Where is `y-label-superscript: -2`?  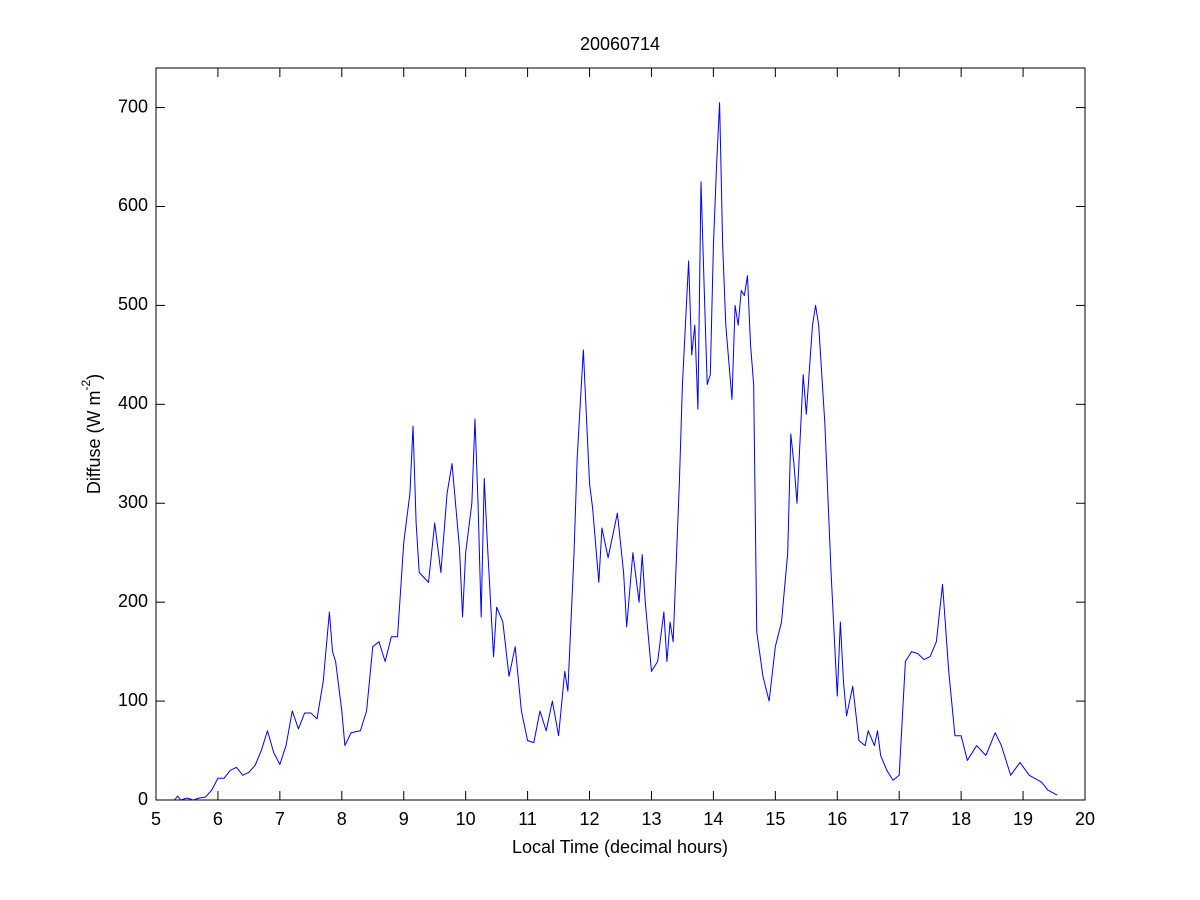 y-label-superscript: -2 is located at coordinates (86, 384).